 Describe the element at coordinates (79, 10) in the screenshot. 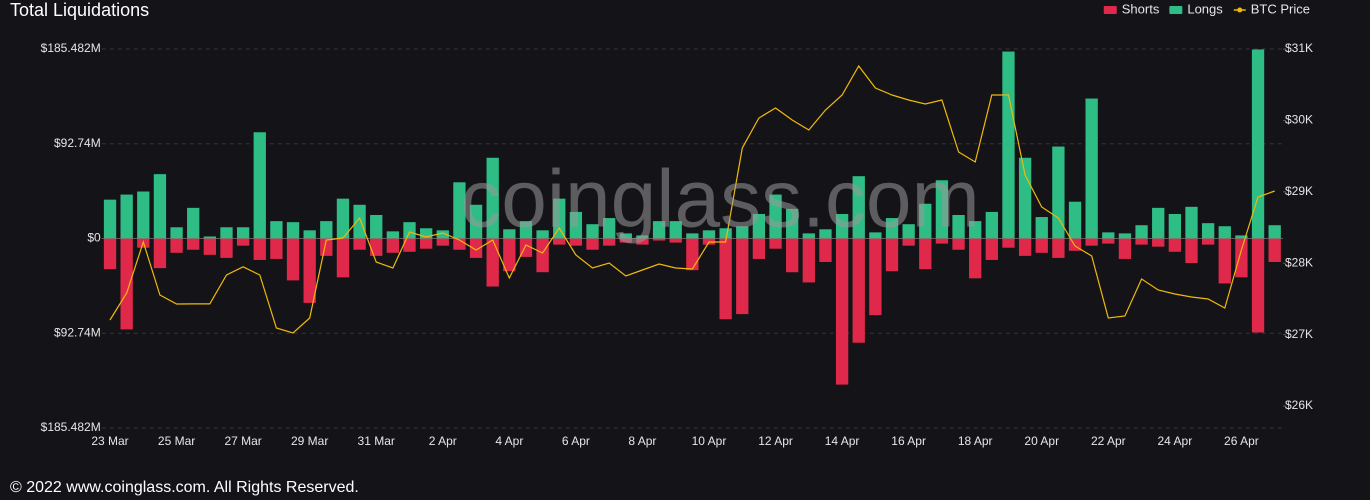

I see `chart-title: Total Liquidations` at that location.